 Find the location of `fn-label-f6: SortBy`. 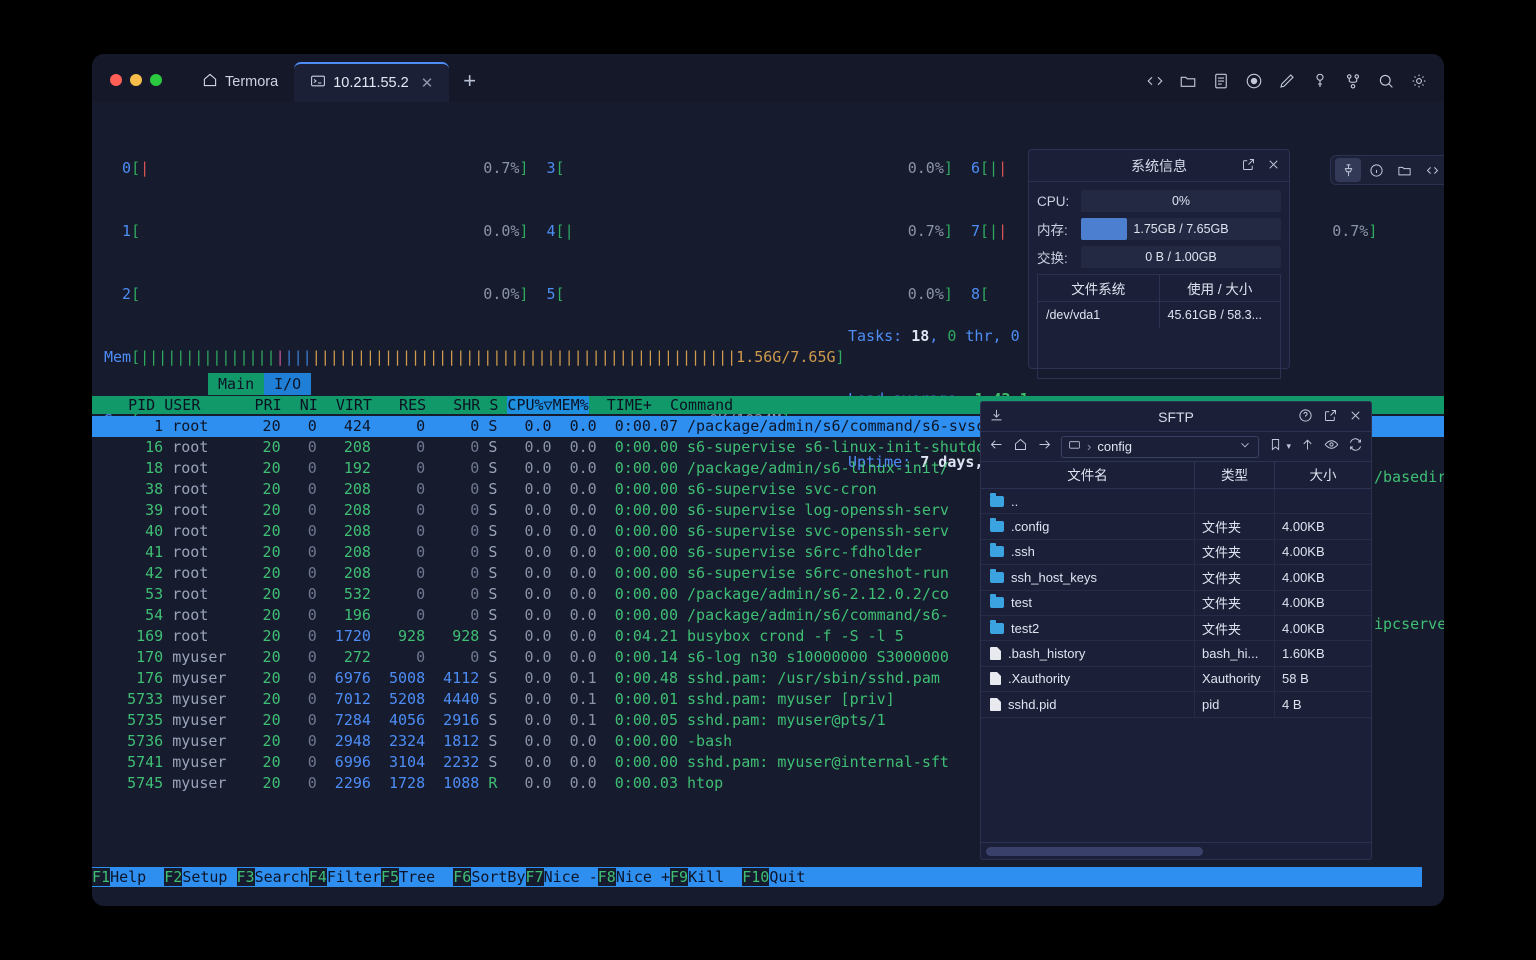

fn-label-f6: SortBy is located at coordinates (498, 877).